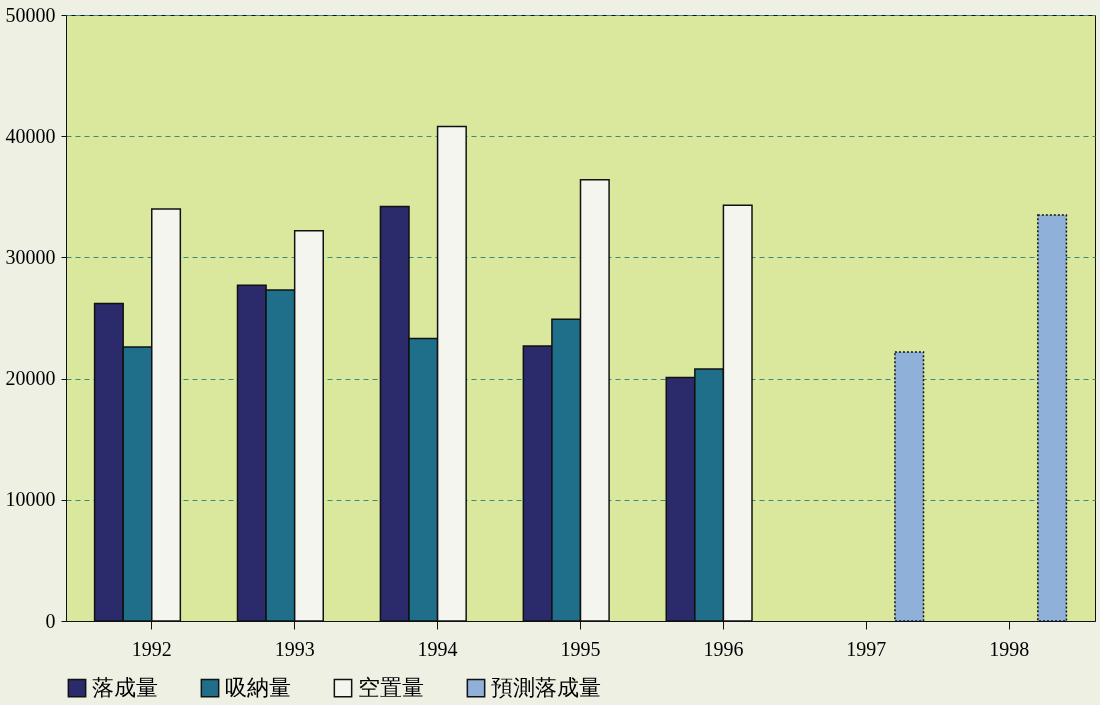 The image size is (1108, 713). Describe the element at coordinates (1009, 648) in the screenshot. I see `x-tick-label: 1998` at that location.